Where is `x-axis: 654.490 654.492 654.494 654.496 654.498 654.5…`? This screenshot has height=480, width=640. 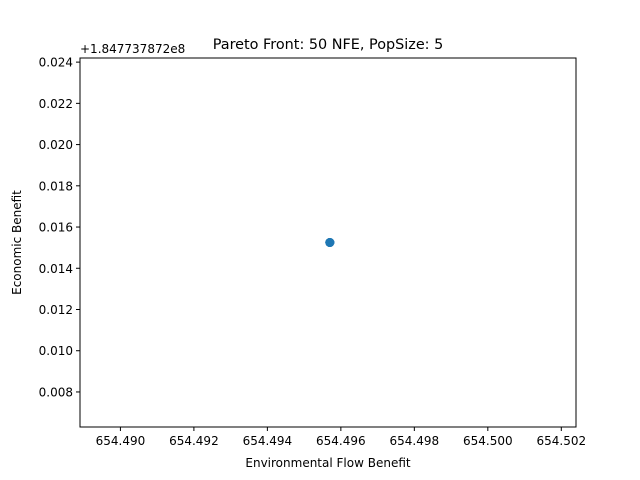
x-axis: 654.490 654.492 654.494 654.496 654.498 654.5… is located at coordinates (341, 437).